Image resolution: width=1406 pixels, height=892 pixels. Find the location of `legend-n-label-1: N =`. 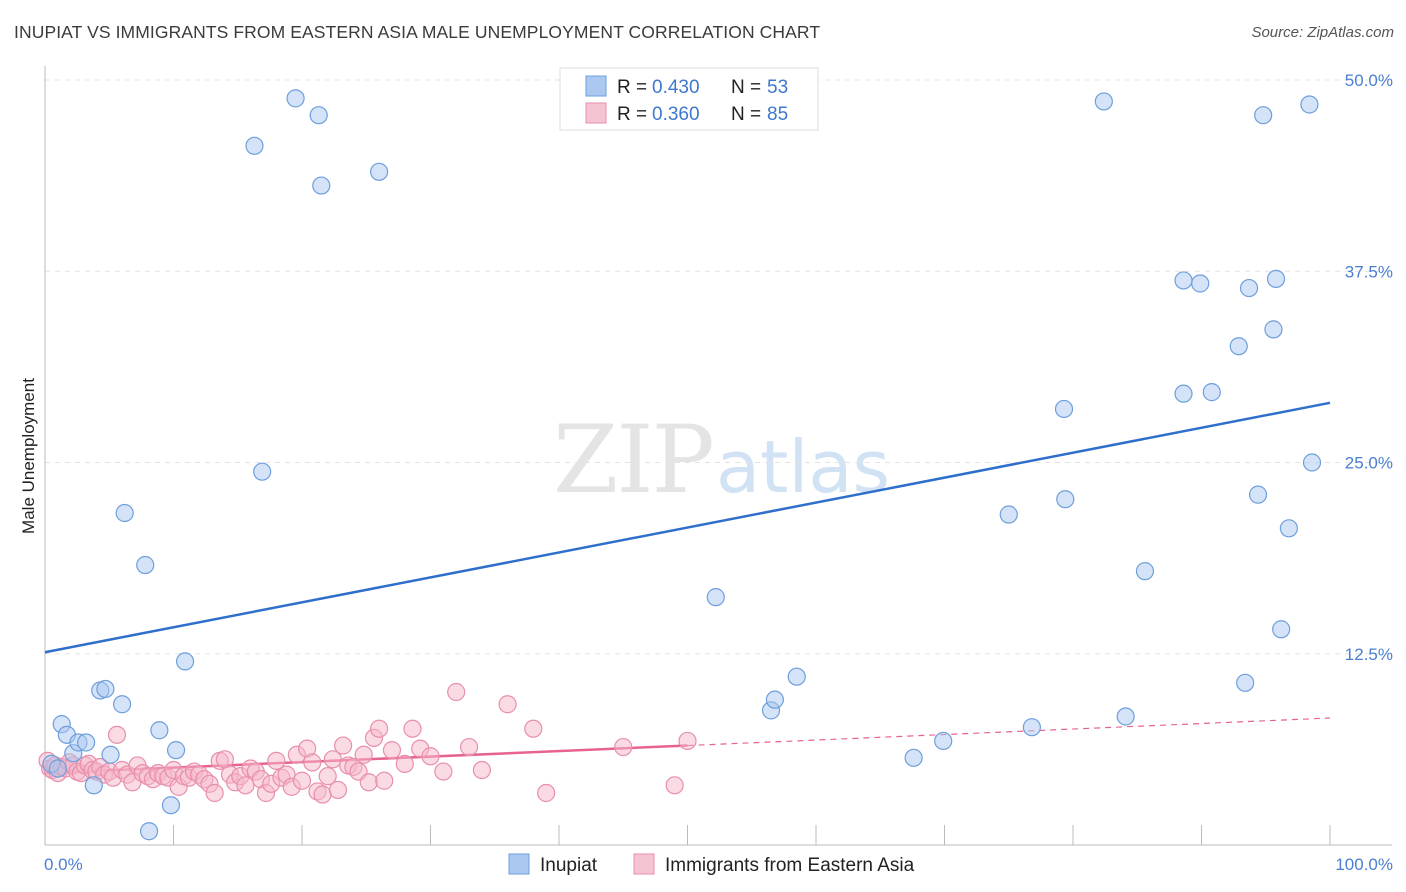

legend-n-label-1: N = is located at coordinates (746, 87).